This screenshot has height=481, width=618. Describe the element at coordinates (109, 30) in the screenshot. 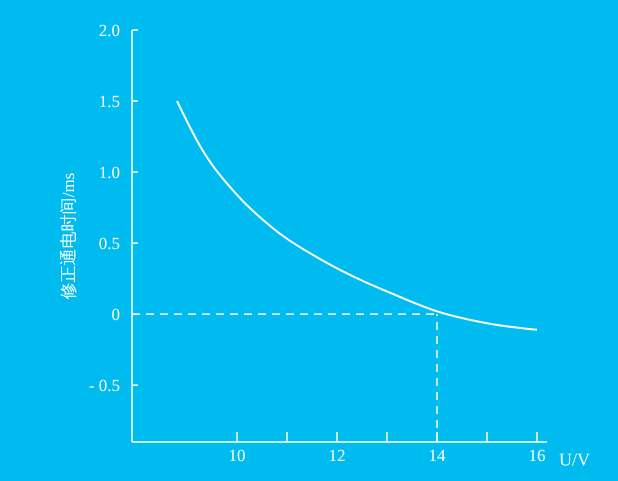

I see `y-tick-label: 2.0` at that location.